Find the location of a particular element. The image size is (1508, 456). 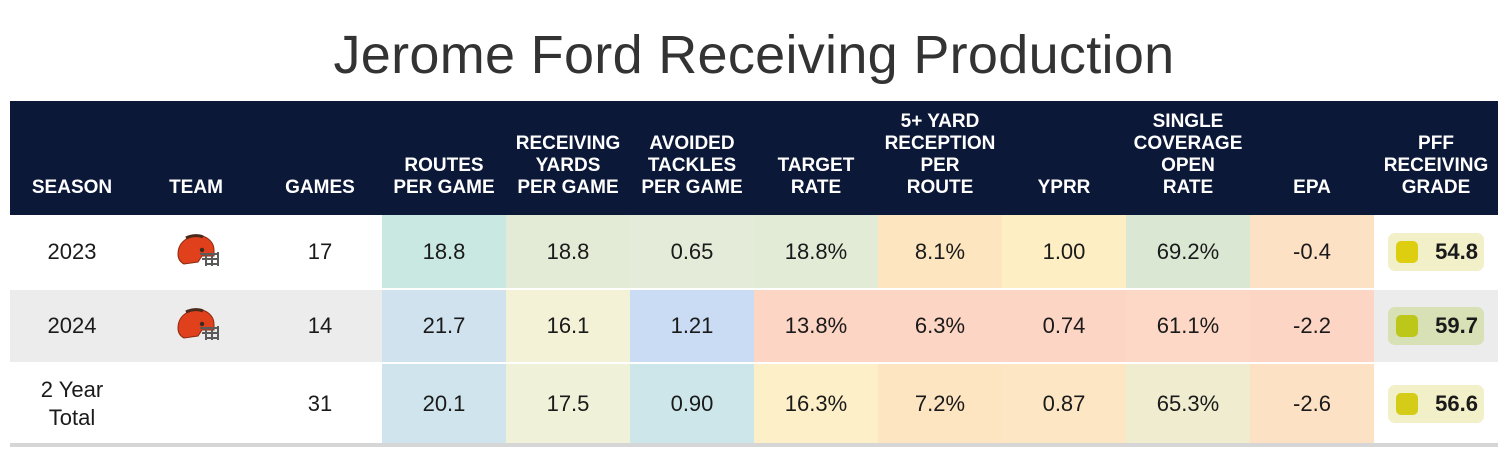

yprr-cell: 0.87 is located at coordinates (1064, 404).